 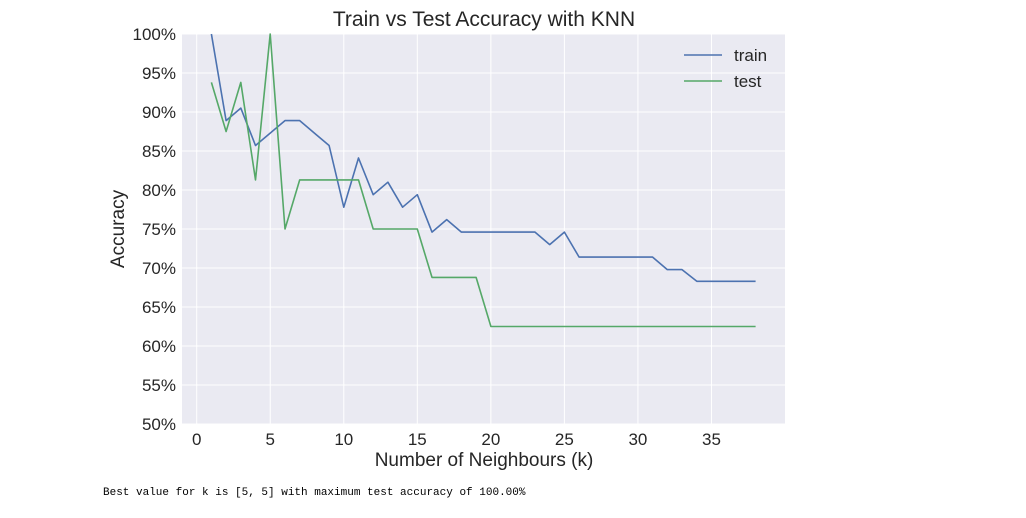 I want to click on y-tick-label: 100%, so click(x=154, y=34).